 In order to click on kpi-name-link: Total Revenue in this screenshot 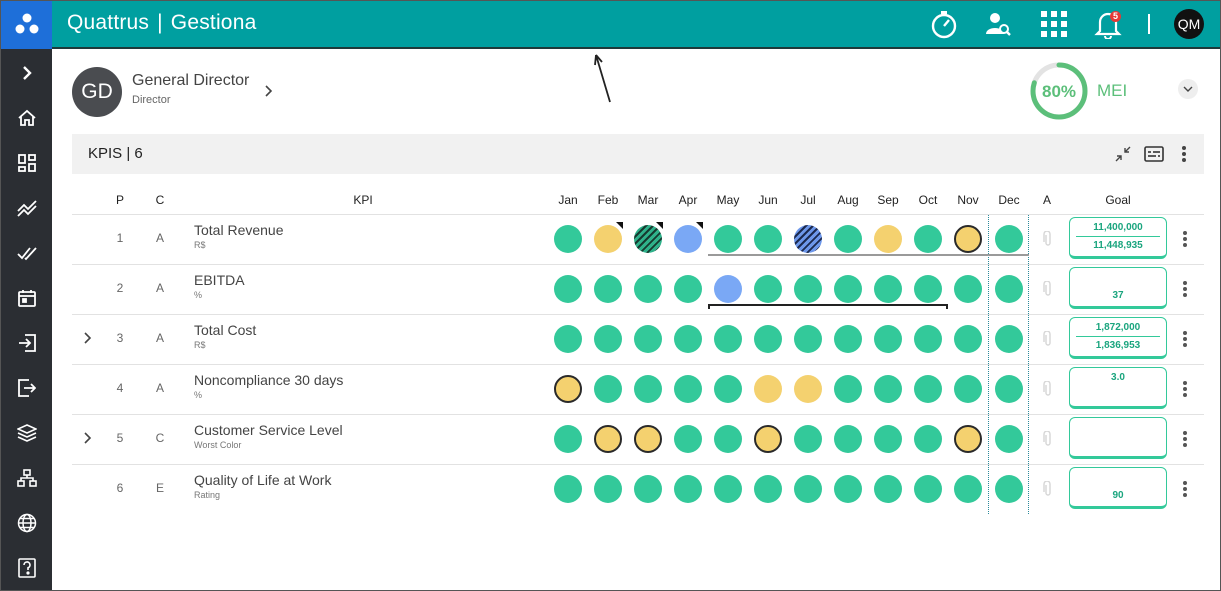, I will do `click(239, 230)`.